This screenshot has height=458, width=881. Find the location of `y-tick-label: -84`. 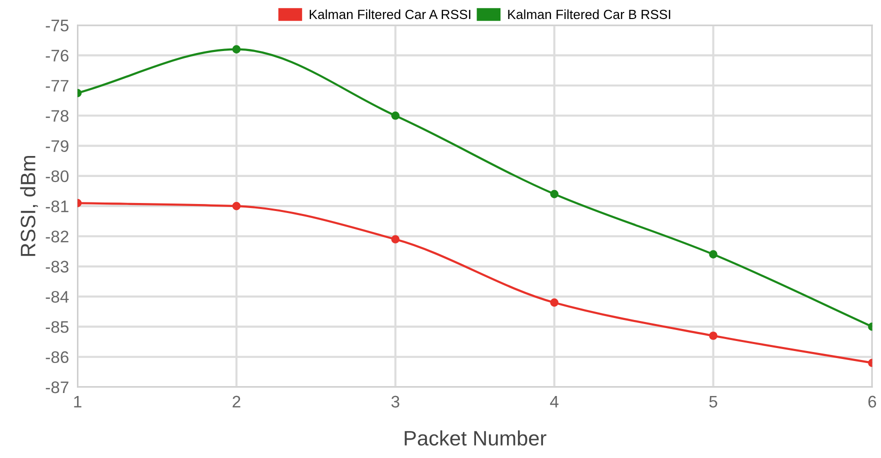

y-tick-label: -84 is located at coordinates (57, 296).